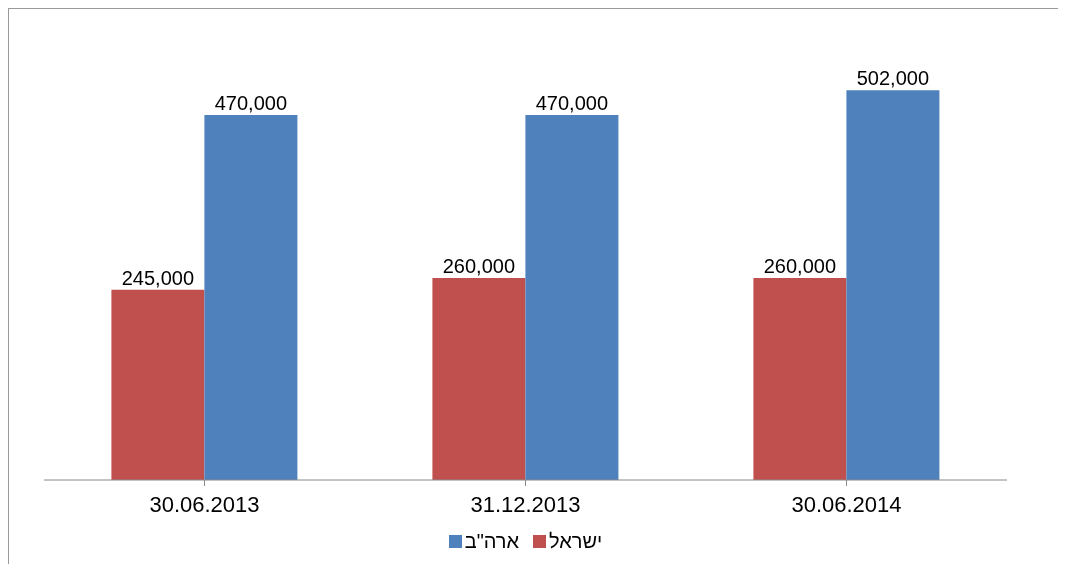 The height and width of the screenshot is (574, 1071). I want to click on legend-label: ארה"ב, so click(492, 541).